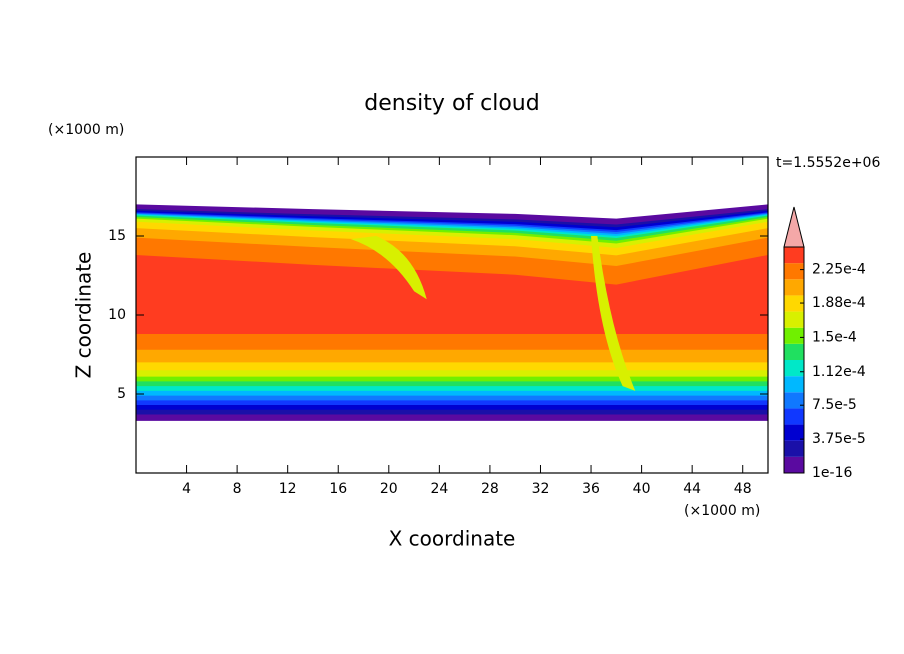  What do you see at coordinates (832, 473) in the screenshot?
I see `colorbar-tick-label: 1e-16` at bounding box center [832, 473].